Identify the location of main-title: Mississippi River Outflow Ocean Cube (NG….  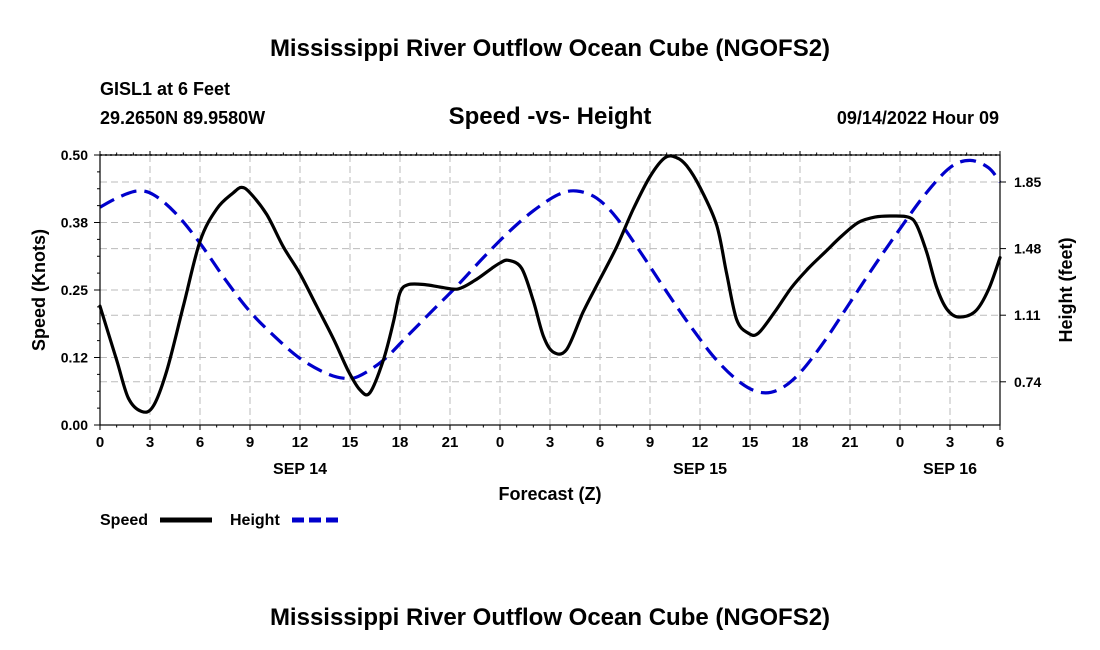
(550, 48).